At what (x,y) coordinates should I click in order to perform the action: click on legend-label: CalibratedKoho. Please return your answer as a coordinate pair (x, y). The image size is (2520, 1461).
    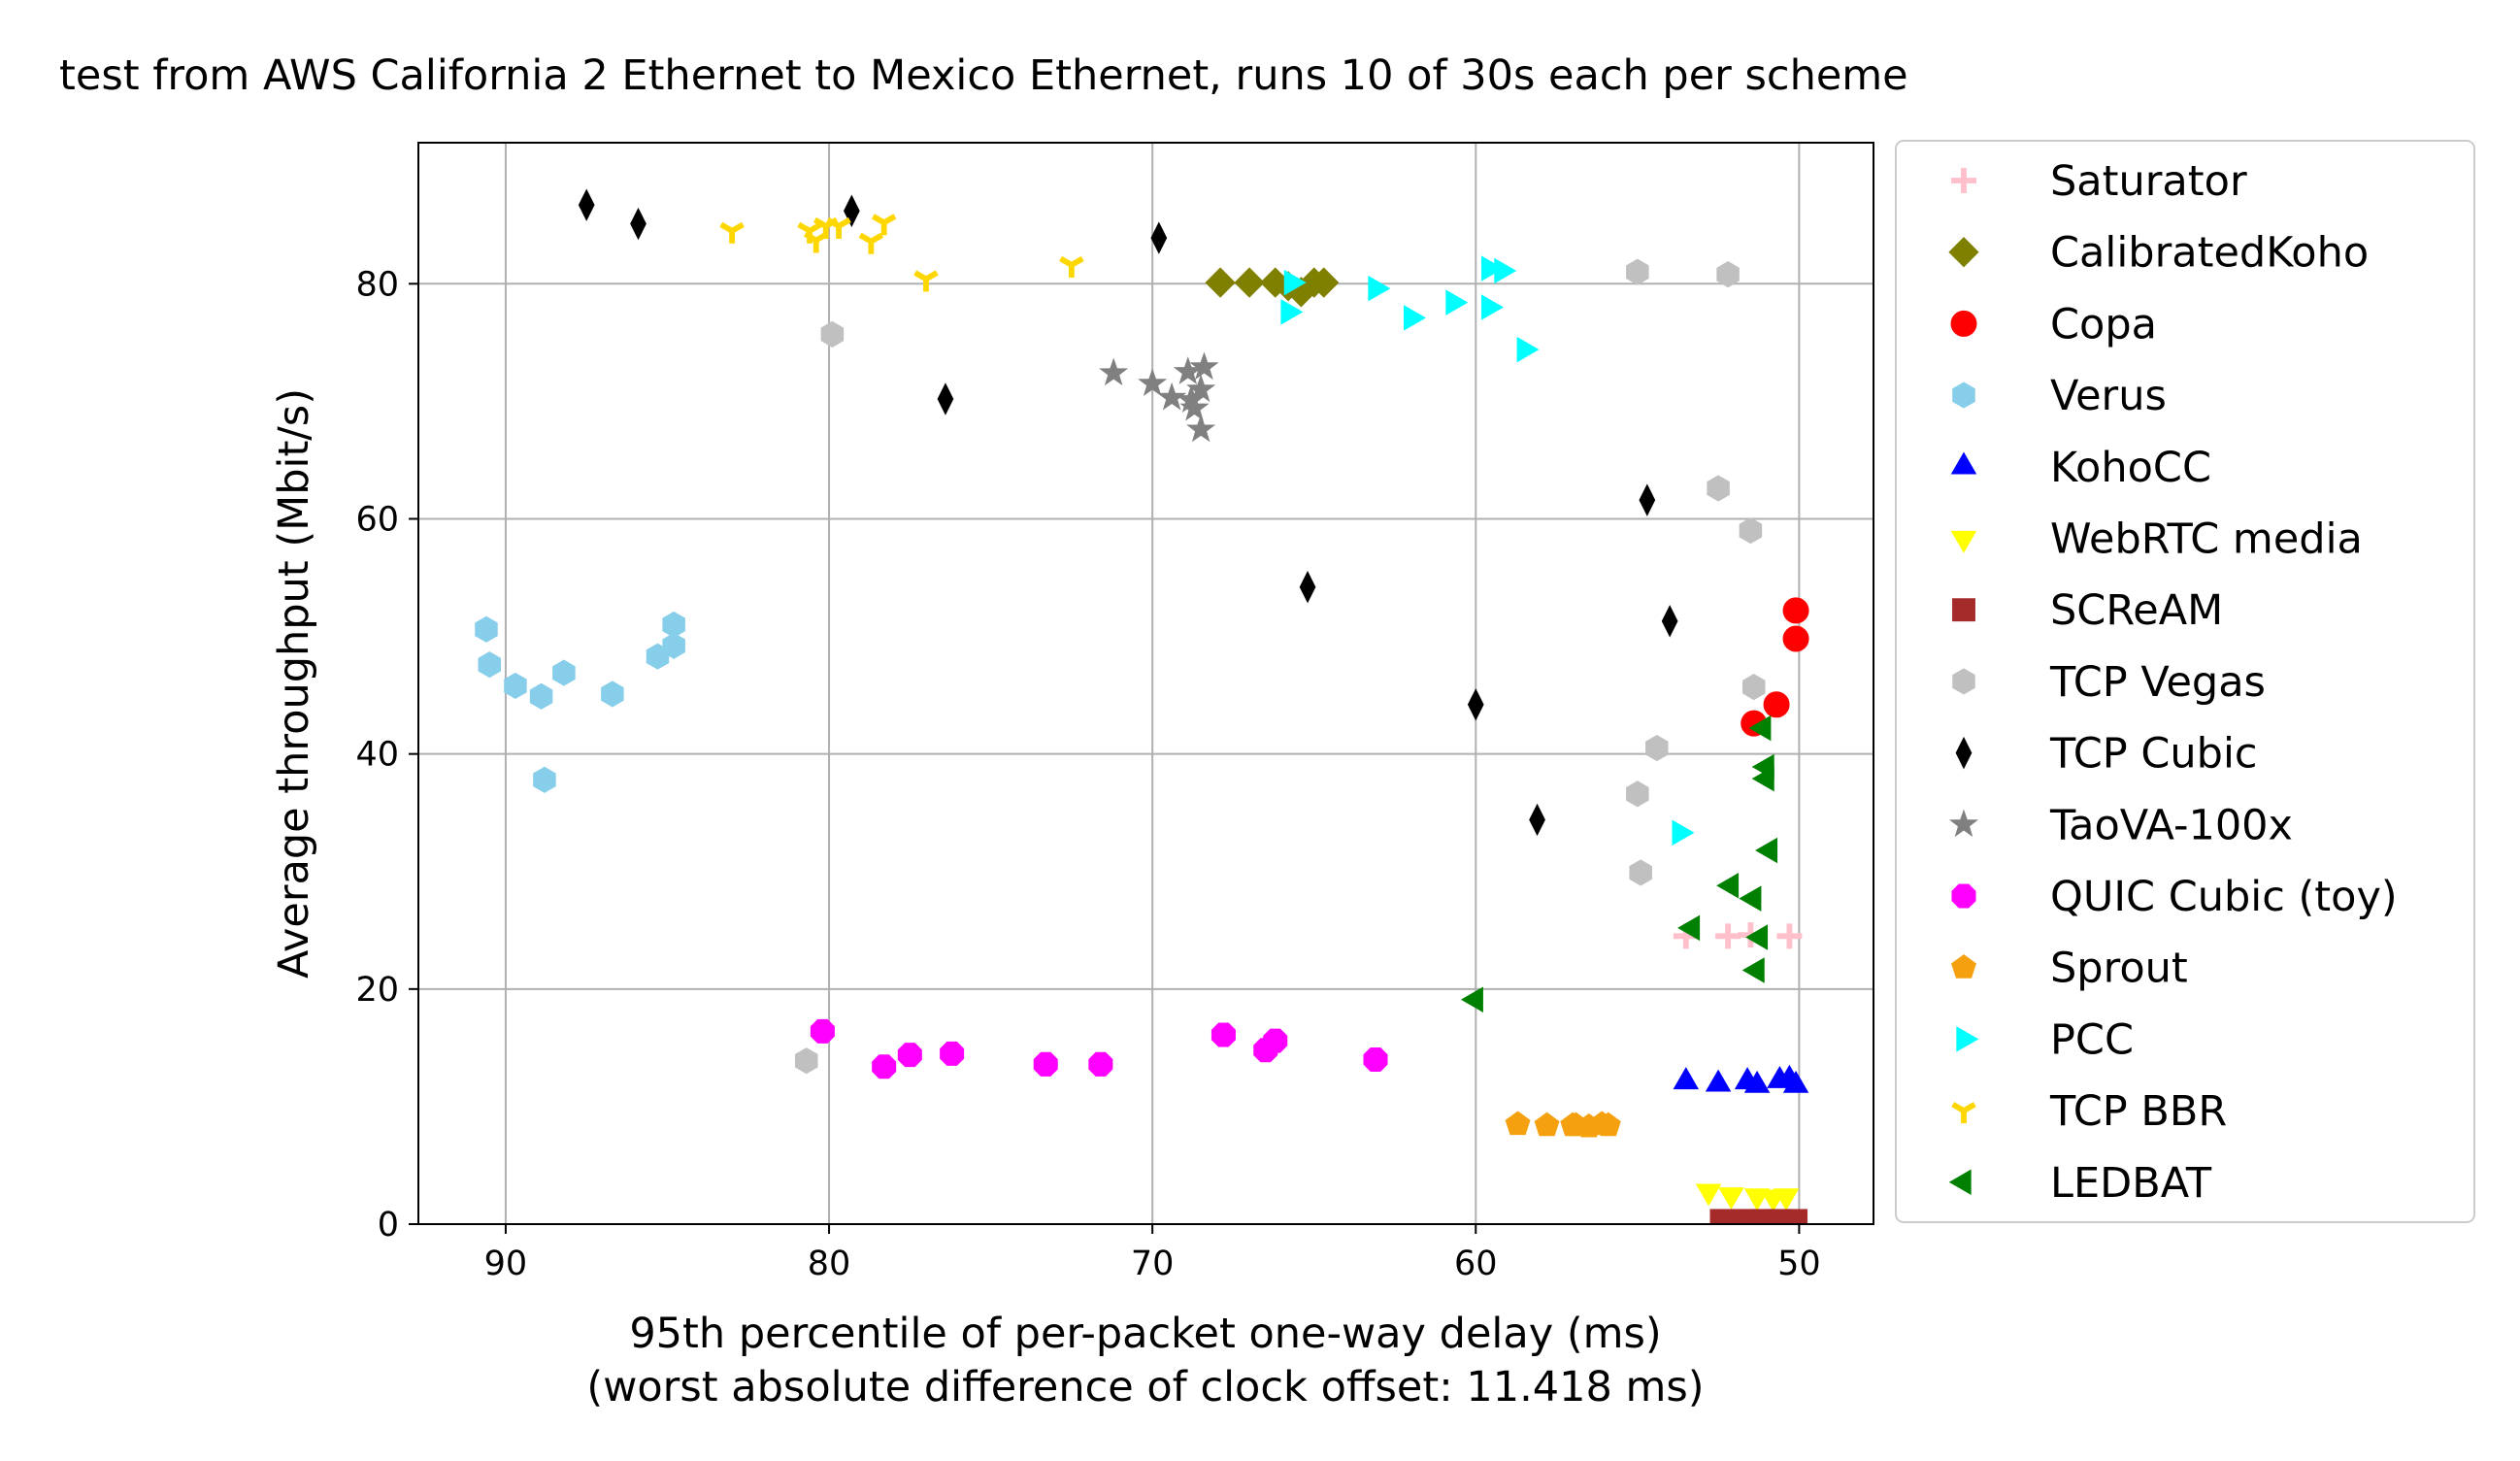
    Looking at the image, I should click on (2209, 253).